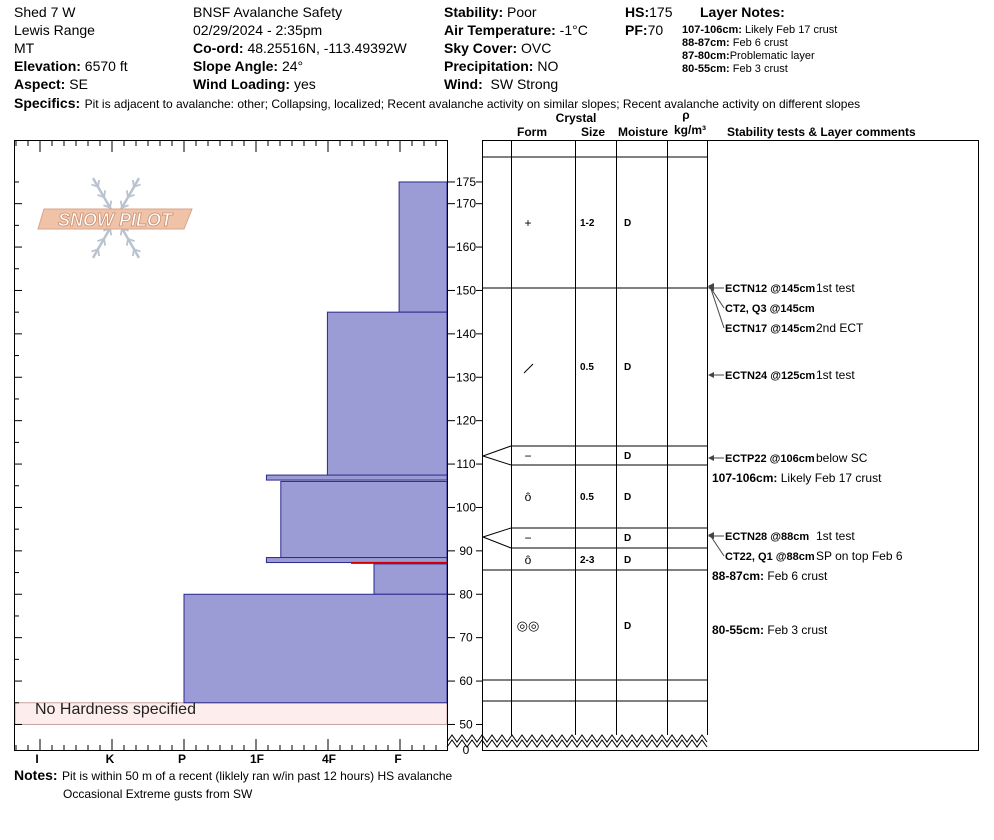 The width and height of the screenshot is (994, 840). I want to click on stability-value: Poor, so click(522, 12).